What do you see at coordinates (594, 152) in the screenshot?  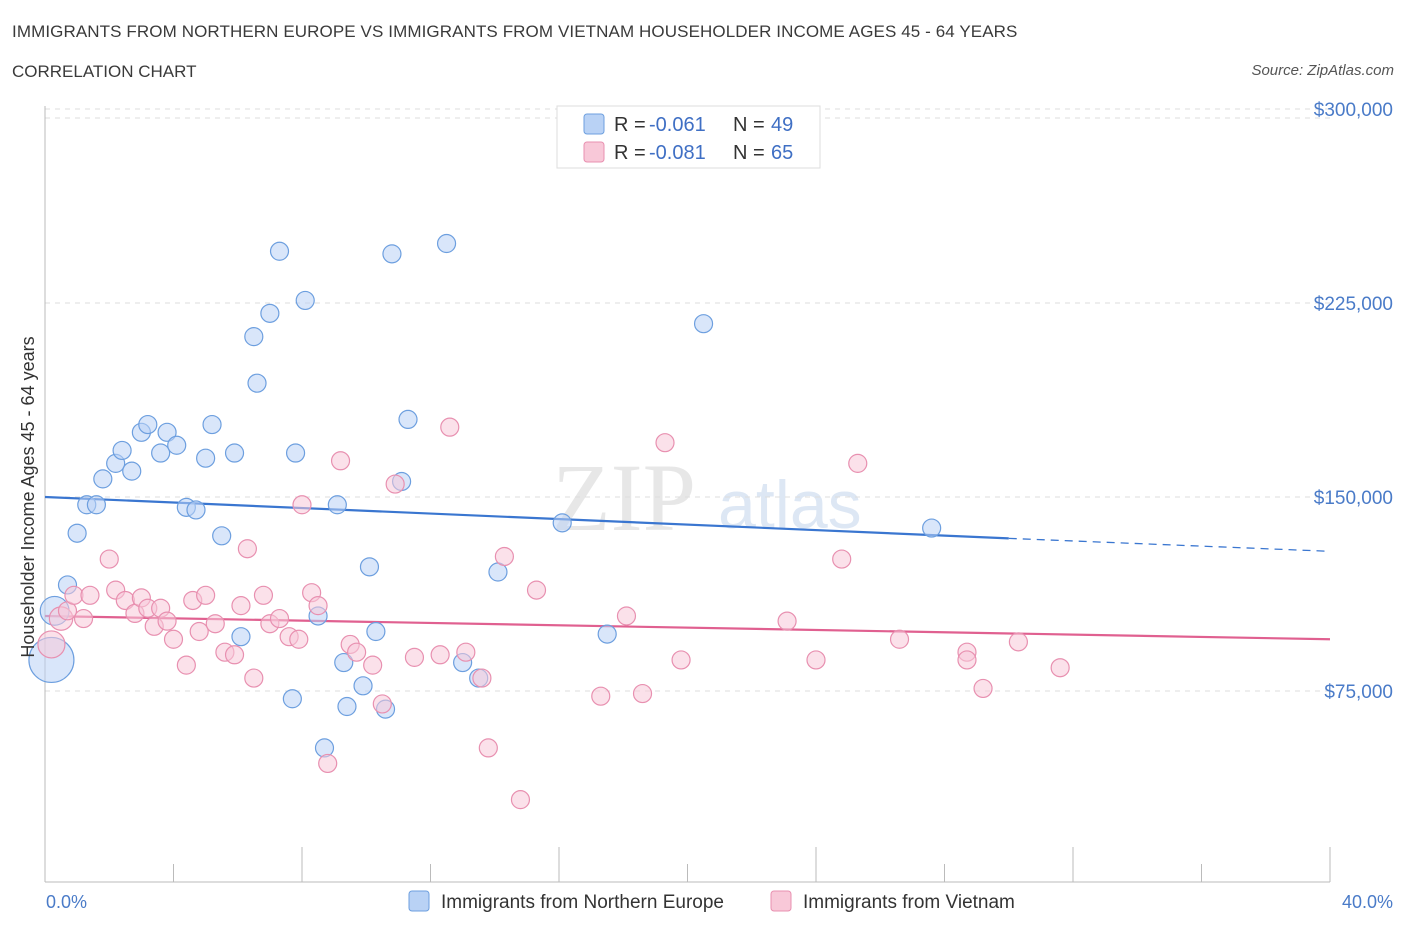 I see `legend-swatch-pink` at bounding box center [594, 152].